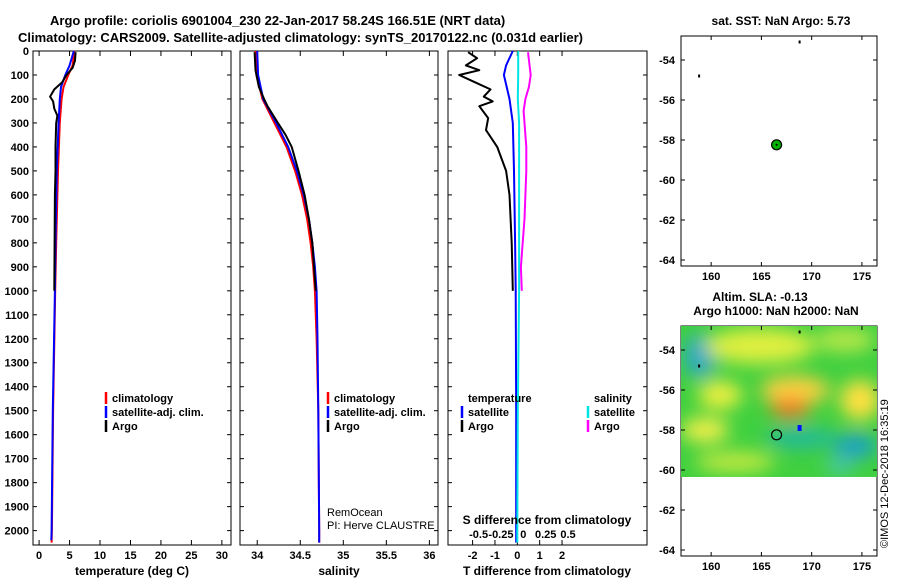 Image resolution: width=900 pixels, height=580 pixels. Describe the element at coordinates (20, 268) in the screenshot. I see `depth-tick-label: 900` at that location.